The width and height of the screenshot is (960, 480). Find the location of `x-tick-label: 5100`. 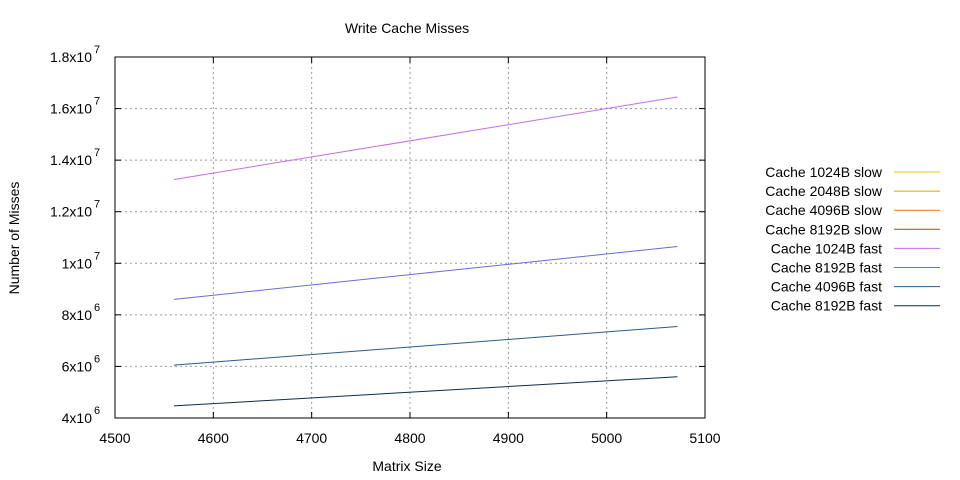

x-tick-label: 5100 is located at coordinates (704, 438).